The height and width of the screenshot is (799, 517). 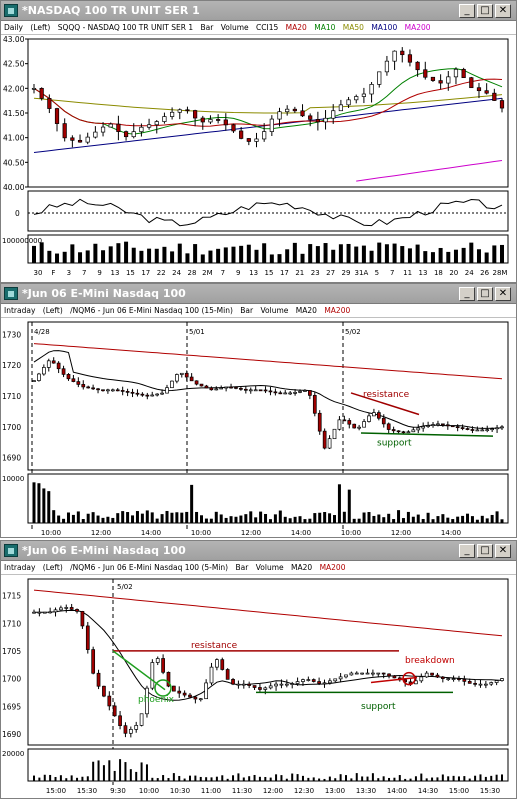 What do you see at coordinates (211, 791) in the screenshot?
I see `x-tick-label: 11:00` at bounding box center [211, 791].